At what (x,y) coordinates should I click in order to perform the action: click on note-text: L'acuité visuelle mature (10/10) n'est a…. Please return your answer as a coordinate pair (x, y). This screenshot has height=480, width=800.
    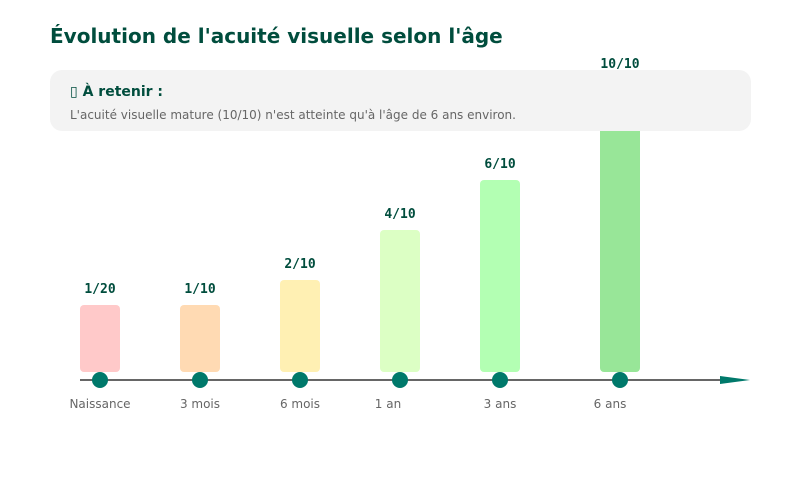
    Looking at the image, I should click on (293, 115).